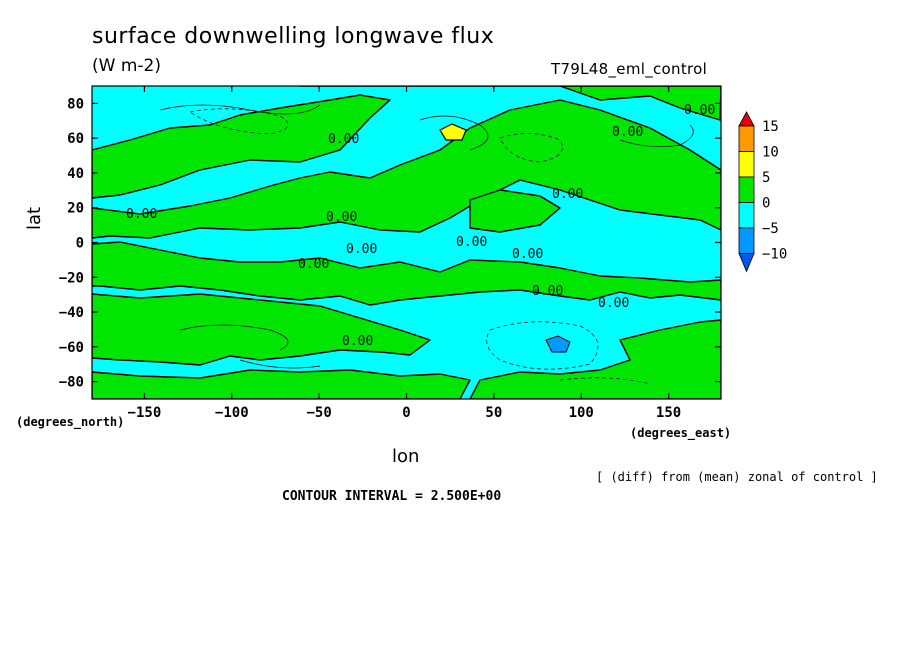 Image resolution: width=904 pixels, height=654 pixels. What do you see at coordinates (493, 413) in the screenshot?
I see `x-tick-label: 50` at bounding box center [493, 413].